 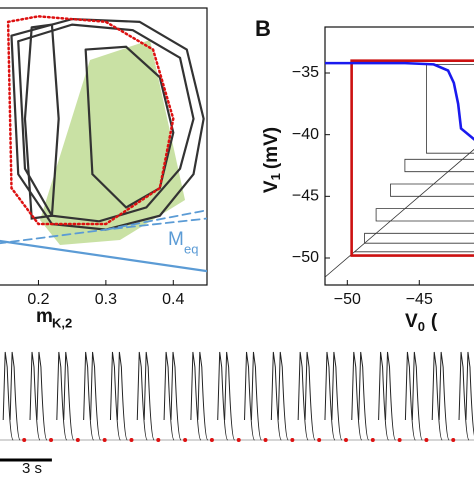 I want to click on x-label-sub: 0, so click(x=421, y=326).